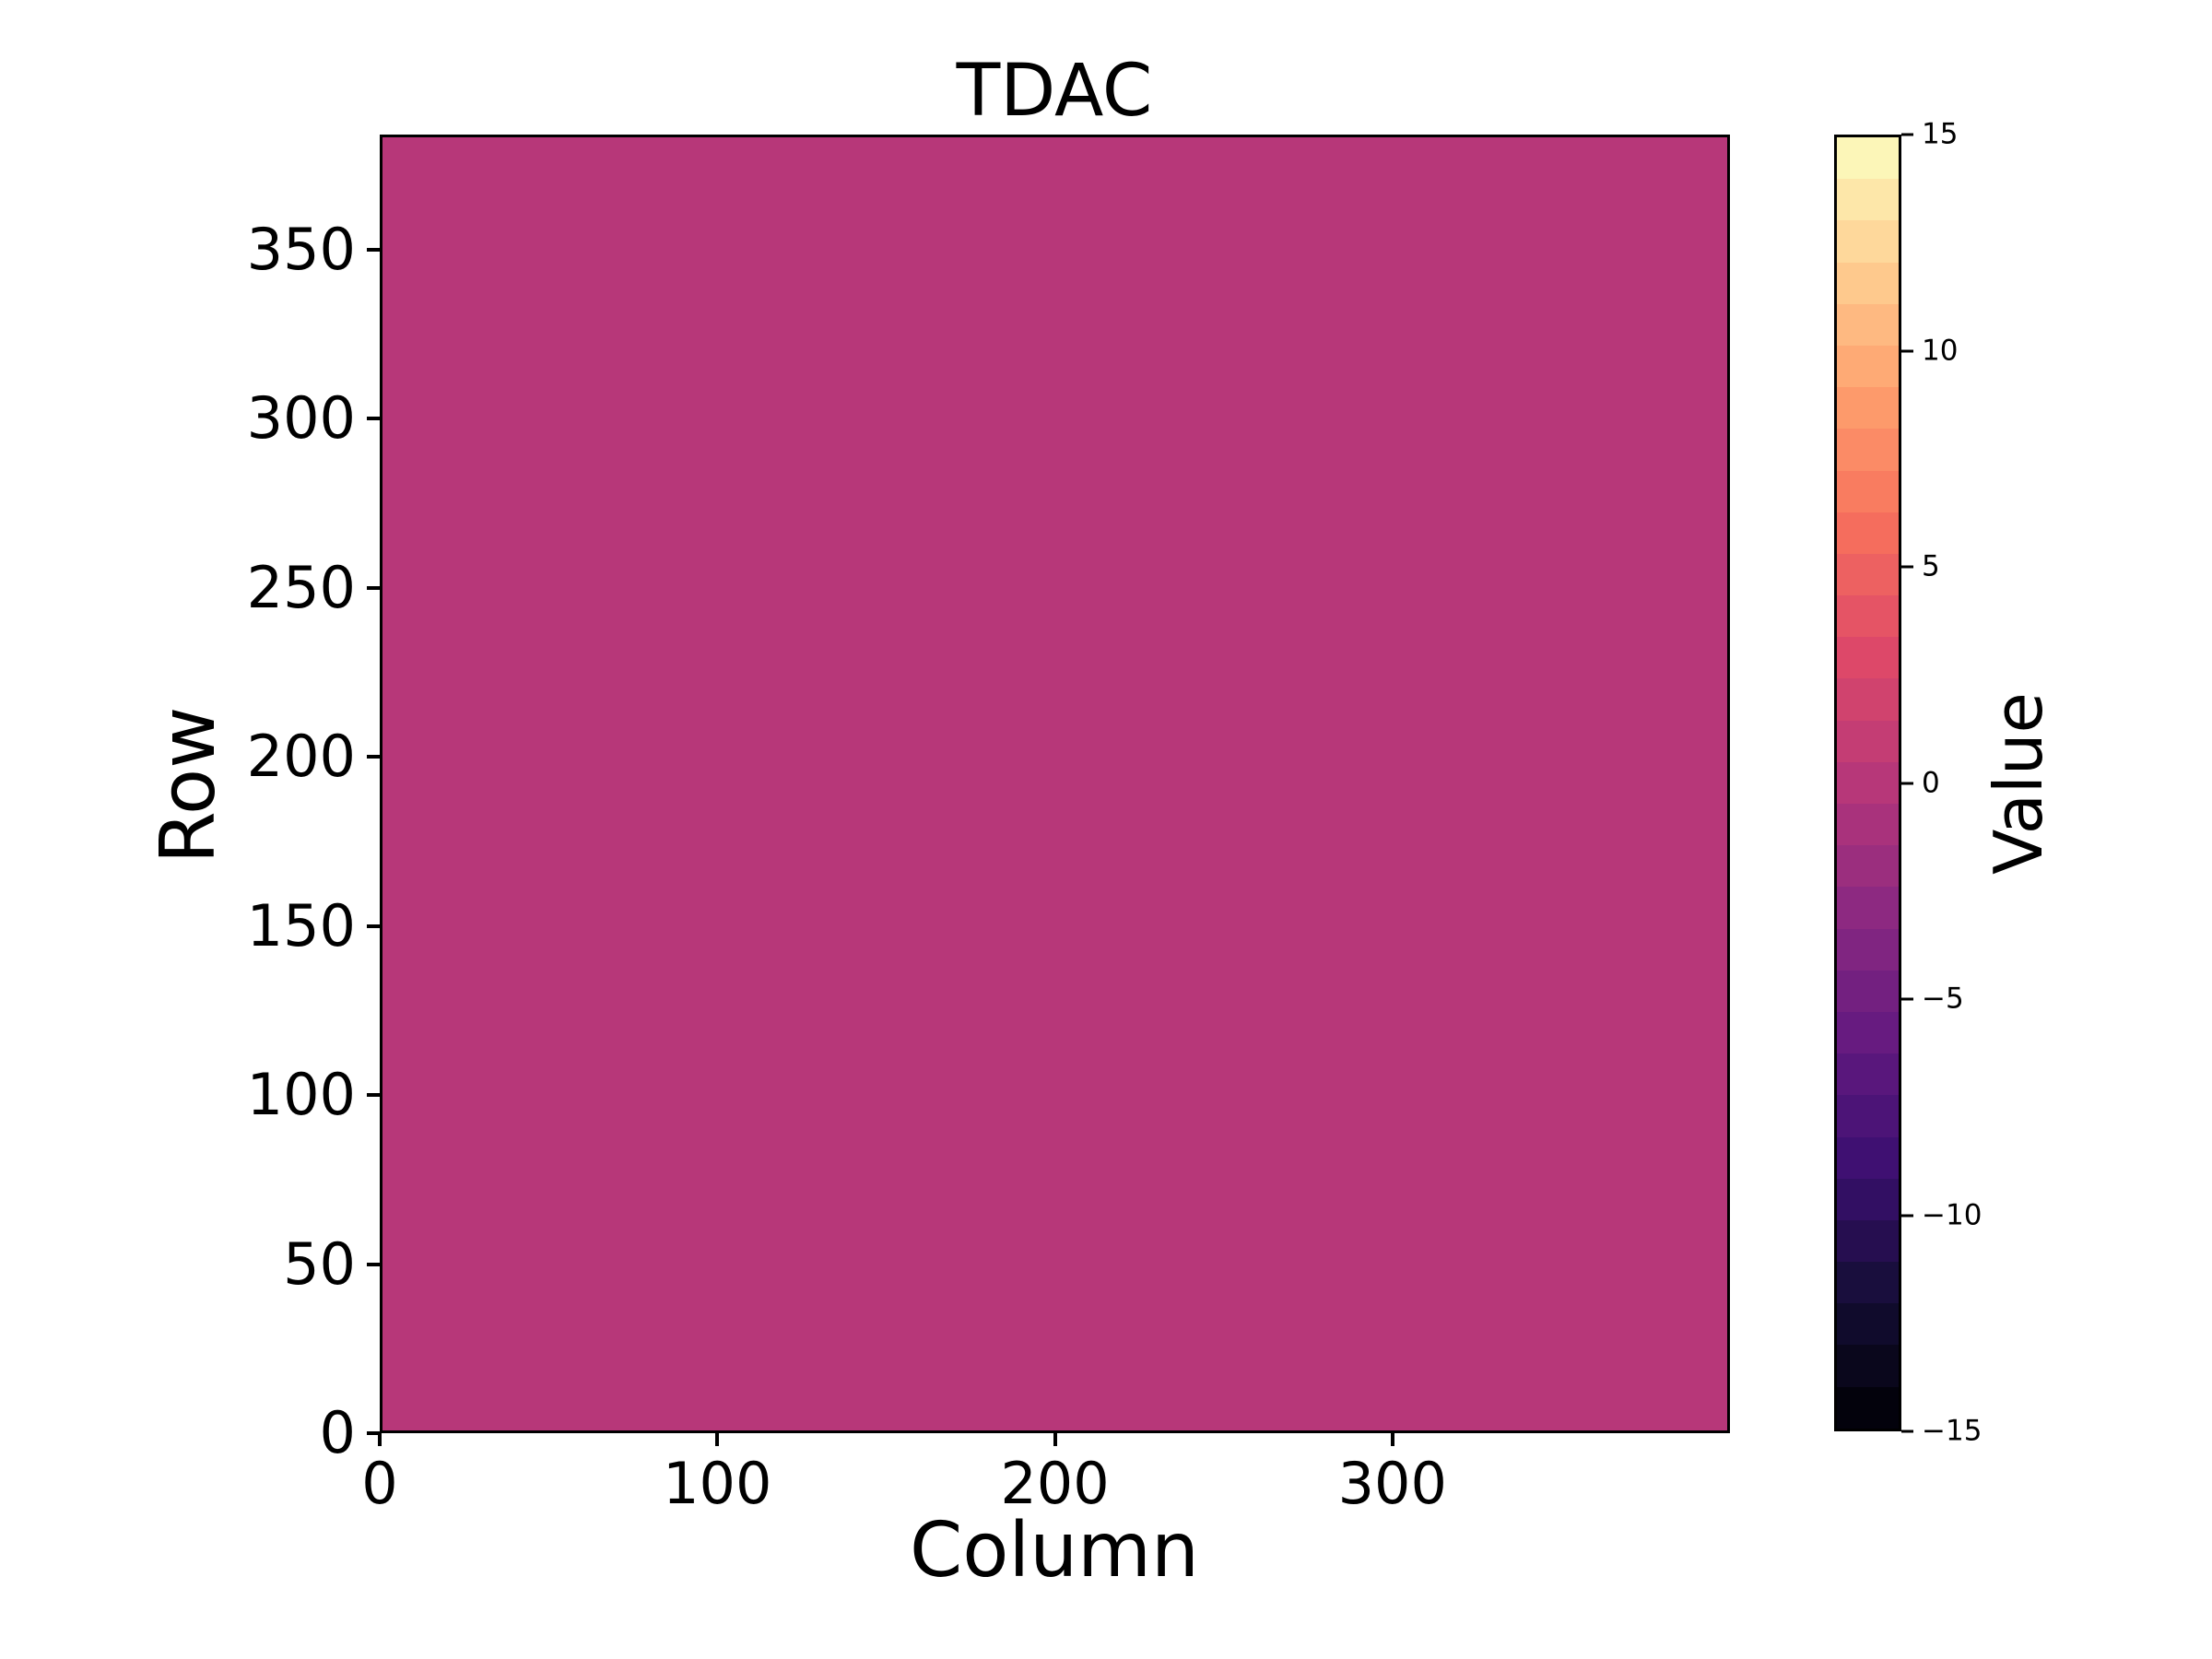 This screenshot has height=1659, width=2212. What do you see at coordinates (301, 249) in the screenshot?
I see `y-tick-label: 350` at bounding box center [301, 249].